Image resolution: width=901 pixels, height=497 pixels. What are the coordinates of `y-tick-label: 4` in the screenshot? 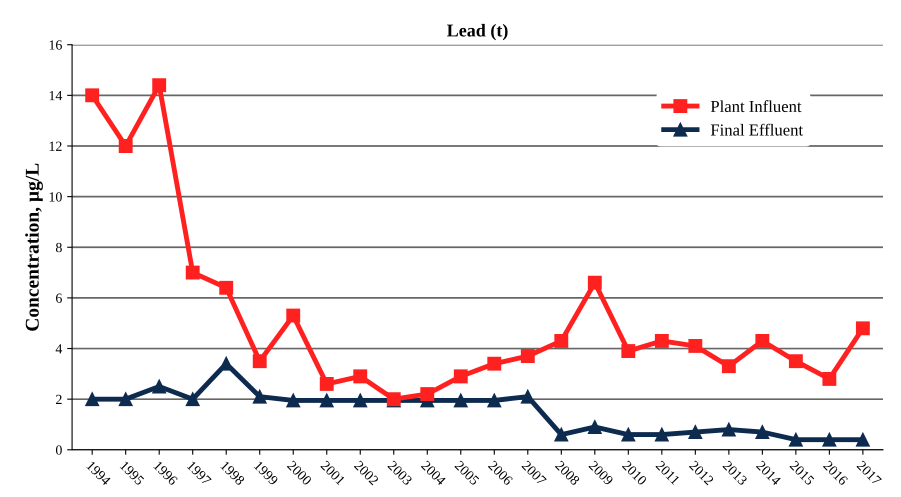 It's located at (59, 349).